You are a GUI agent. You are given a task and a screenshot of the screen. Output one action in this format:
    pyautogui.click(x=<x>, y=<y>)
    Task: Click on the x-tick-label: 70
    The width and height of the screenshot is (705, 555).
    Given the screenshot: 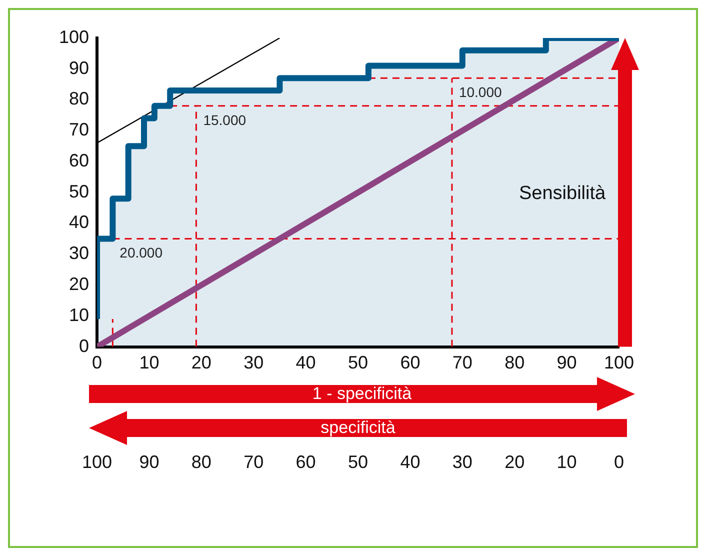 What is the action you would take?
    pyautogui.click(x=462, y=362)
    